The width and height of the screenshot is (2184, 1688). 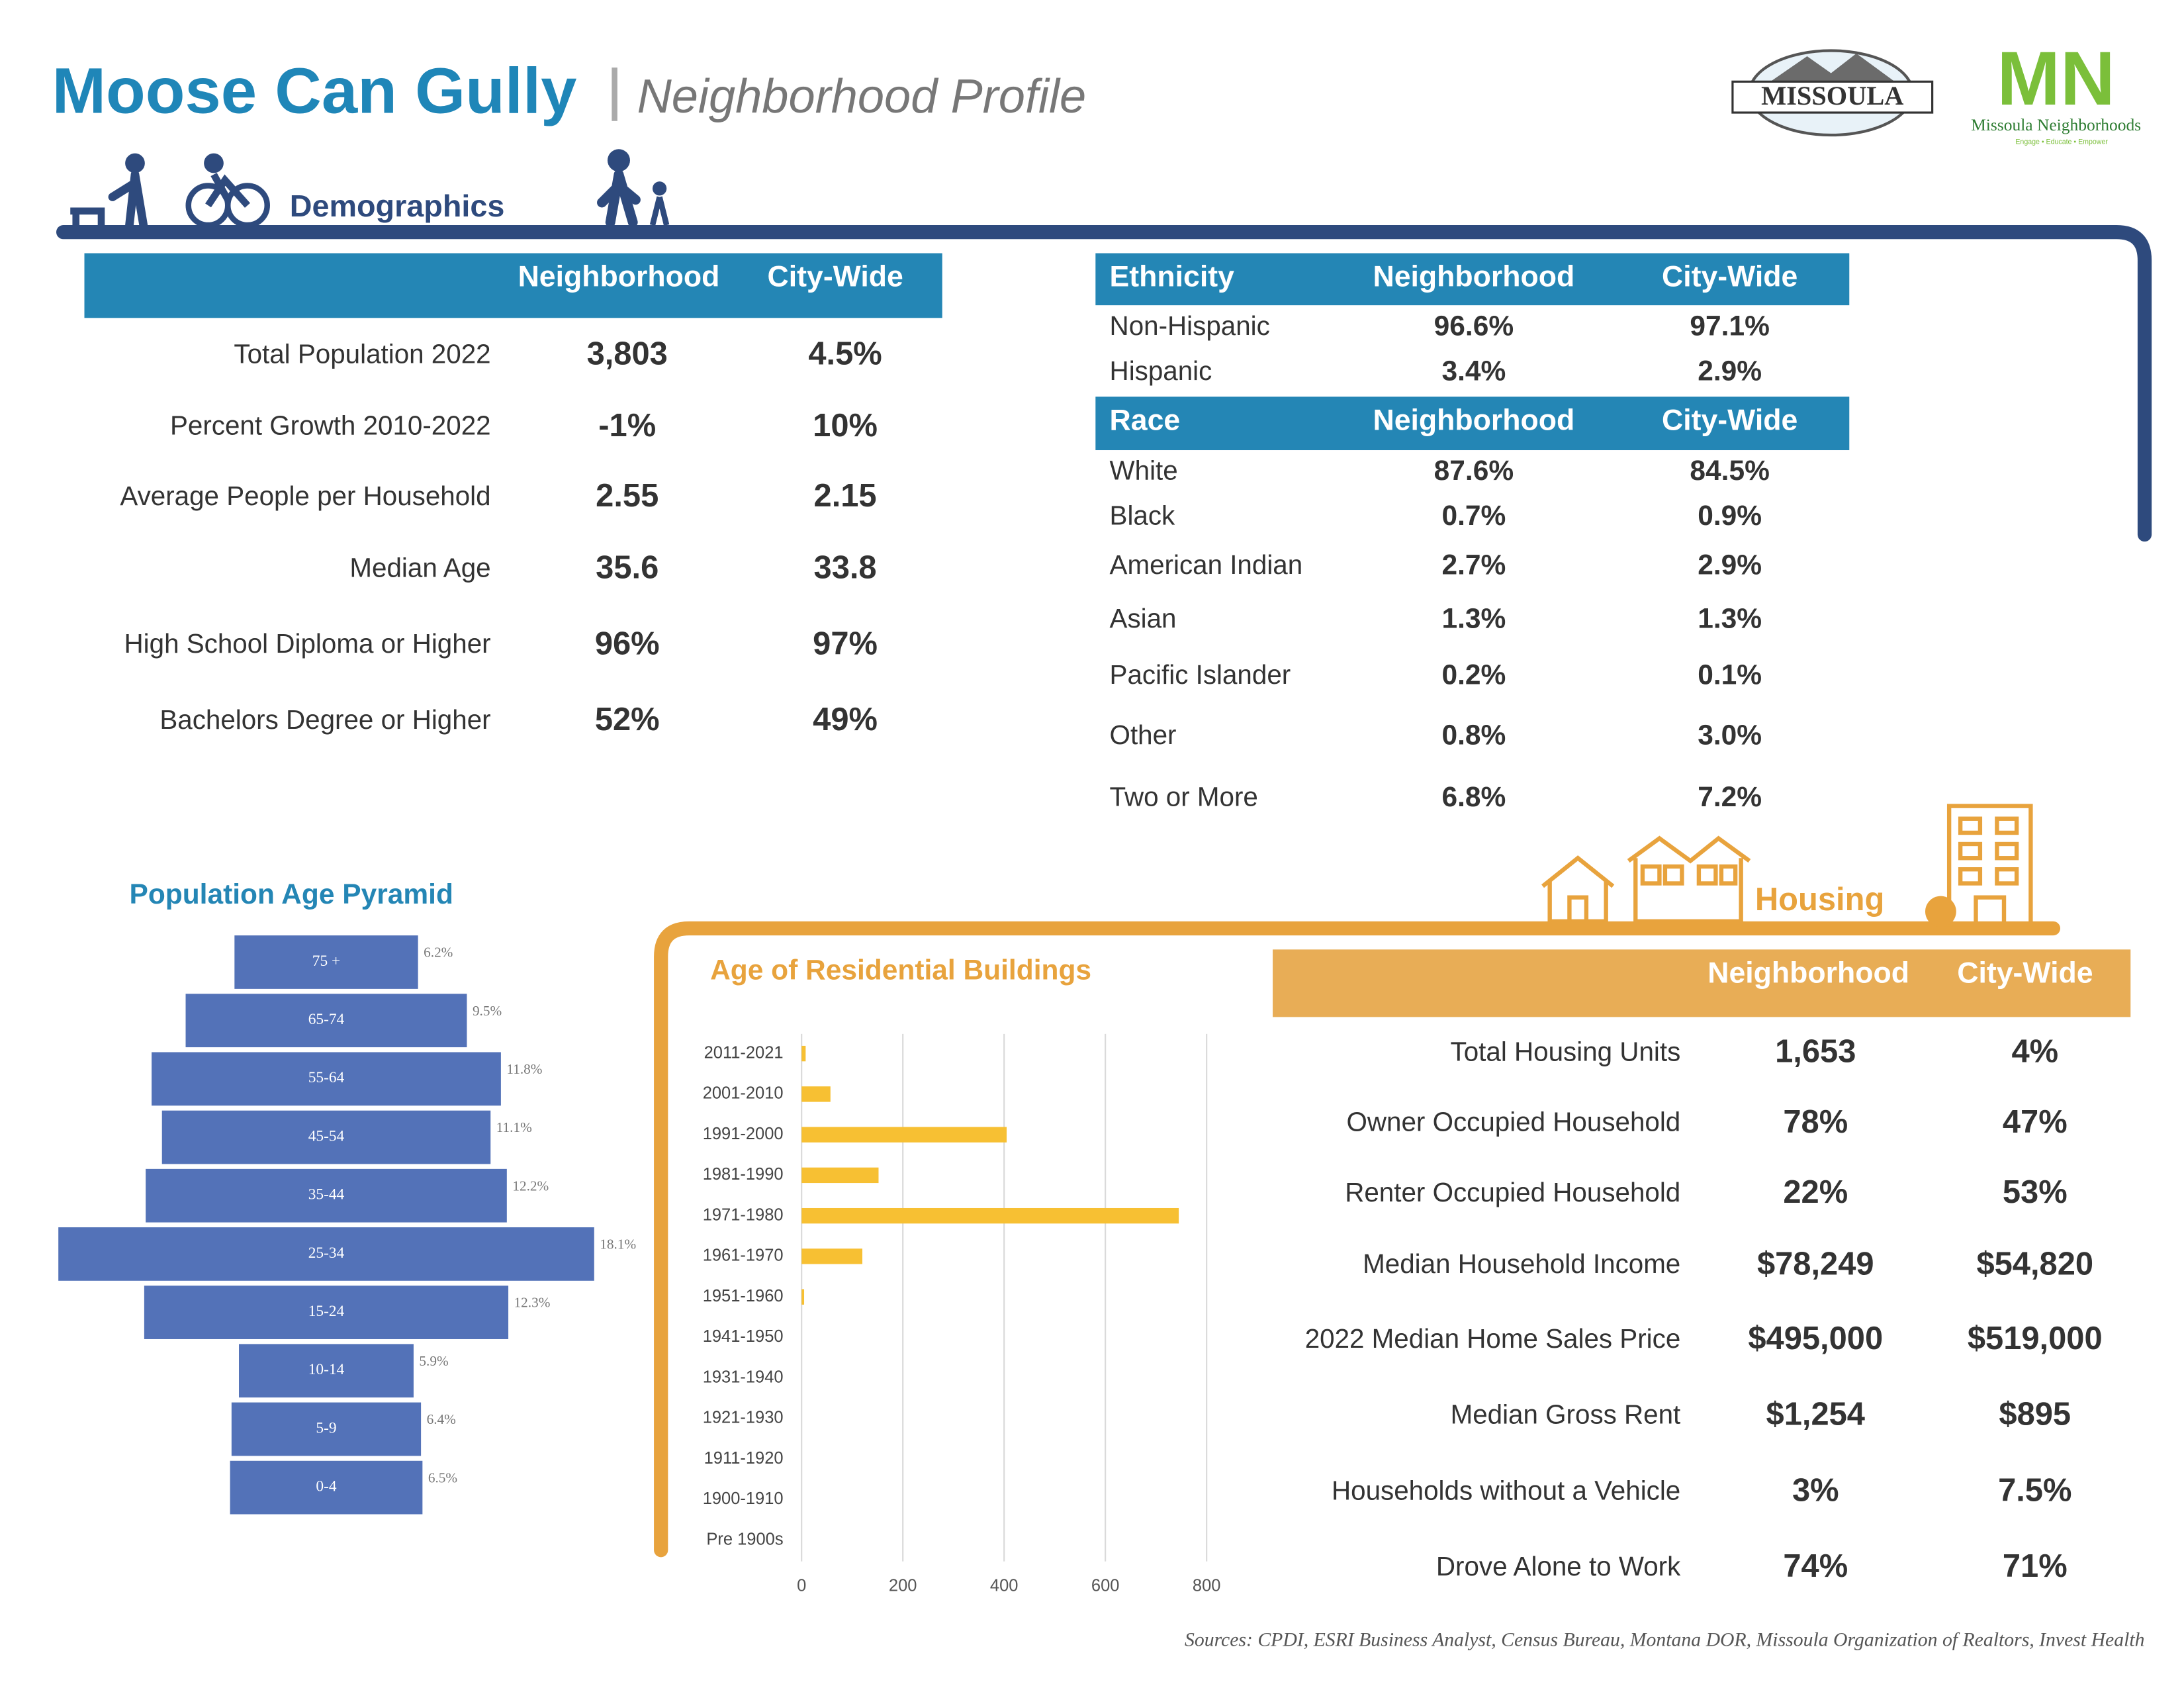 What do you see at coordinates (1787, 865) in the screenshot?
I see `housing-icons` at bounding box center [1787, 865].